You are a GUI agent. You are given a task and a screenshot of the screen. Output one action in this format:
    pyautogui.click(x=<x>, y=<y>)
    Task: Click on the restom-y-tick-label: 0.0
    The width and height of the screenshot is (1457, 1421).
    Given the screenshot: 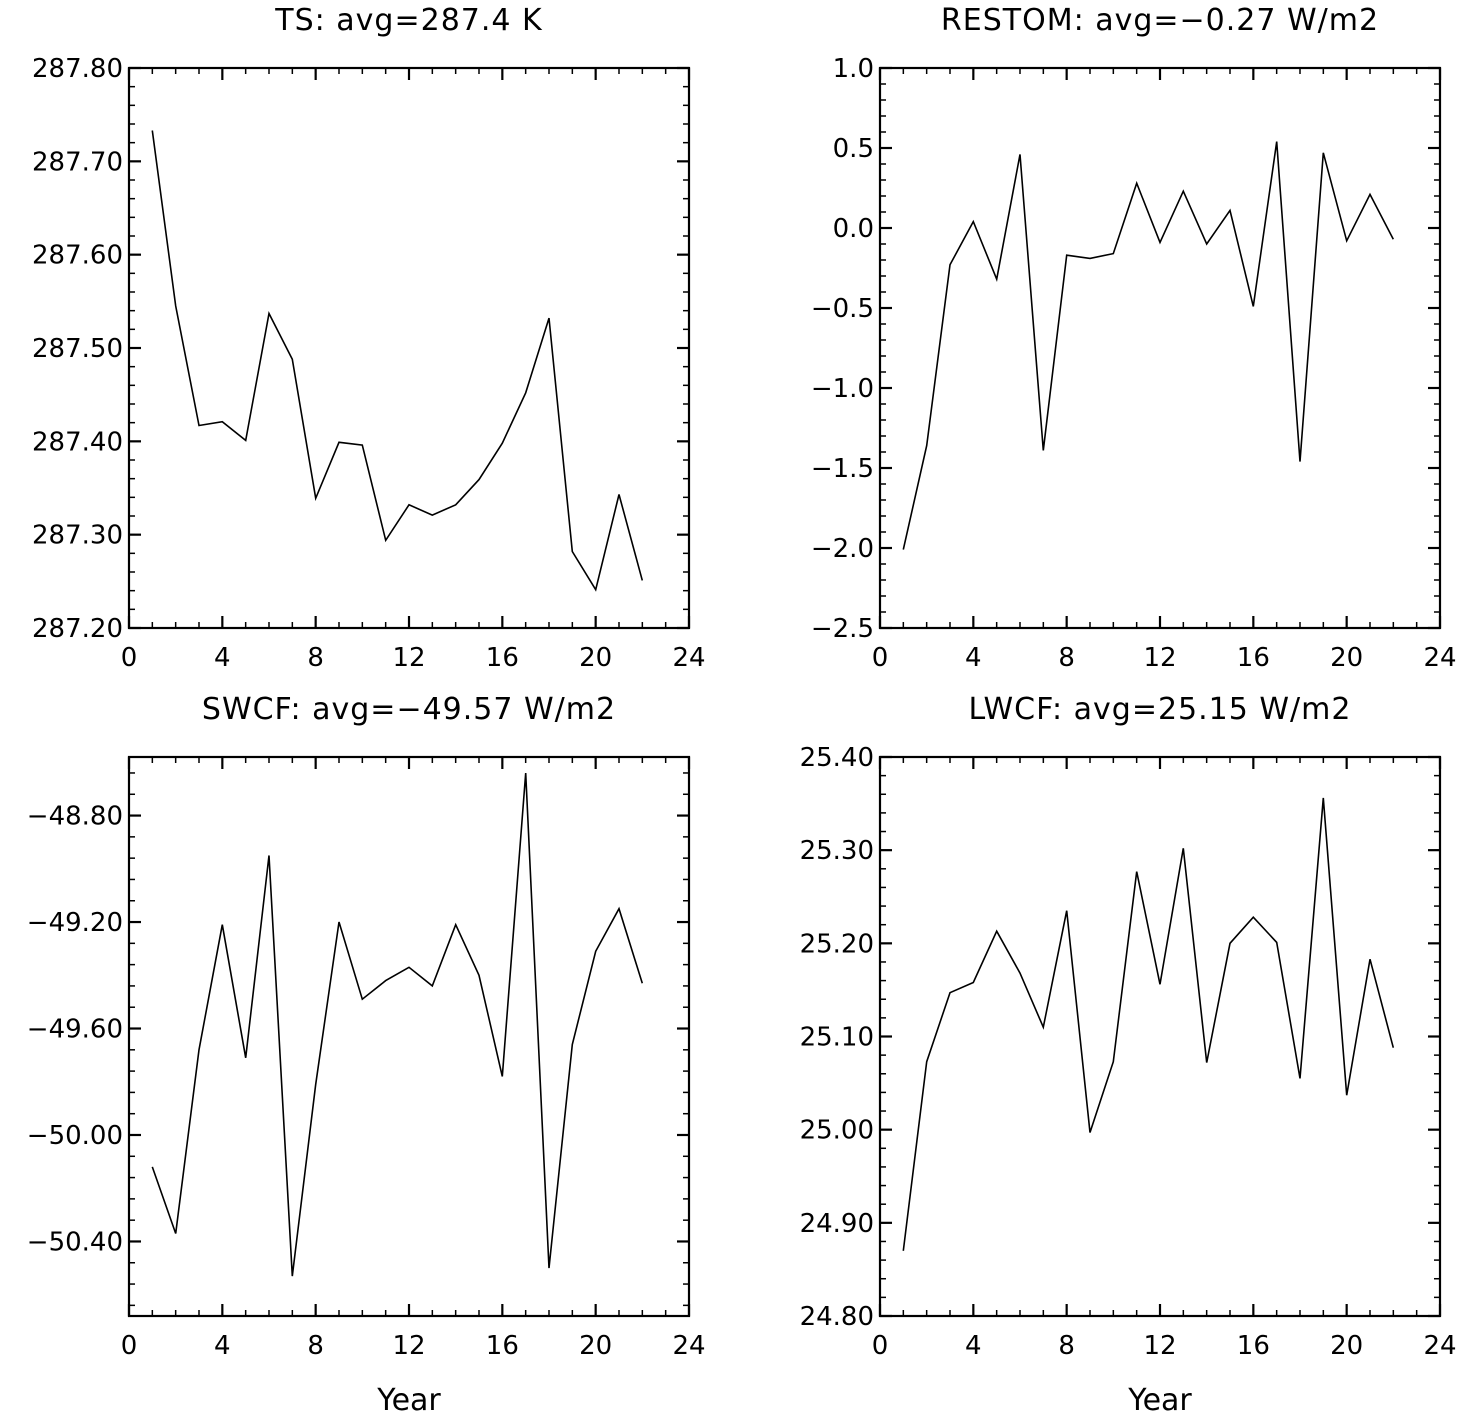 What is the action you would take?
    pyautogui.click(x=853, y=229)
    